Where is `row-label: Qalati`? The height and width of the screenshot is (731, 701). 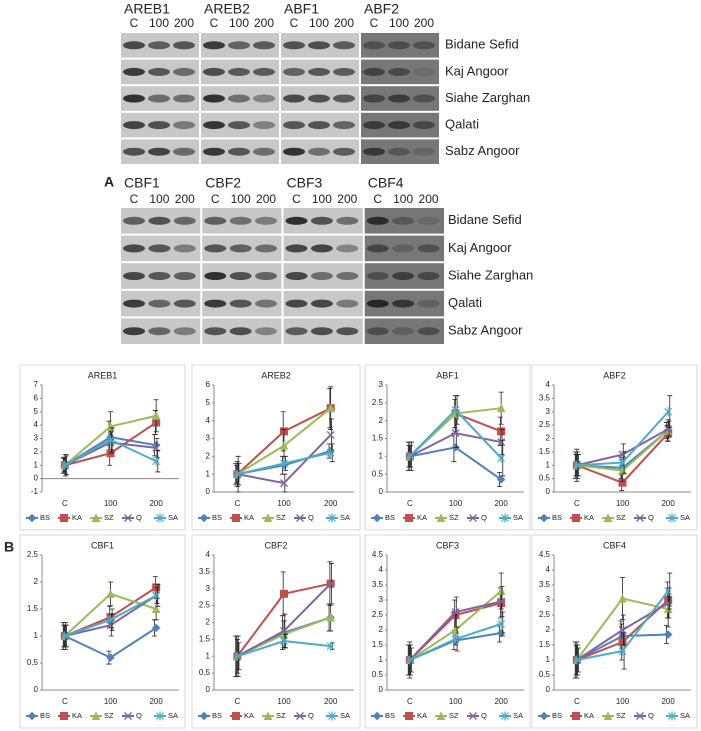 row-label: Qalati is located at coordinates (462, 124).